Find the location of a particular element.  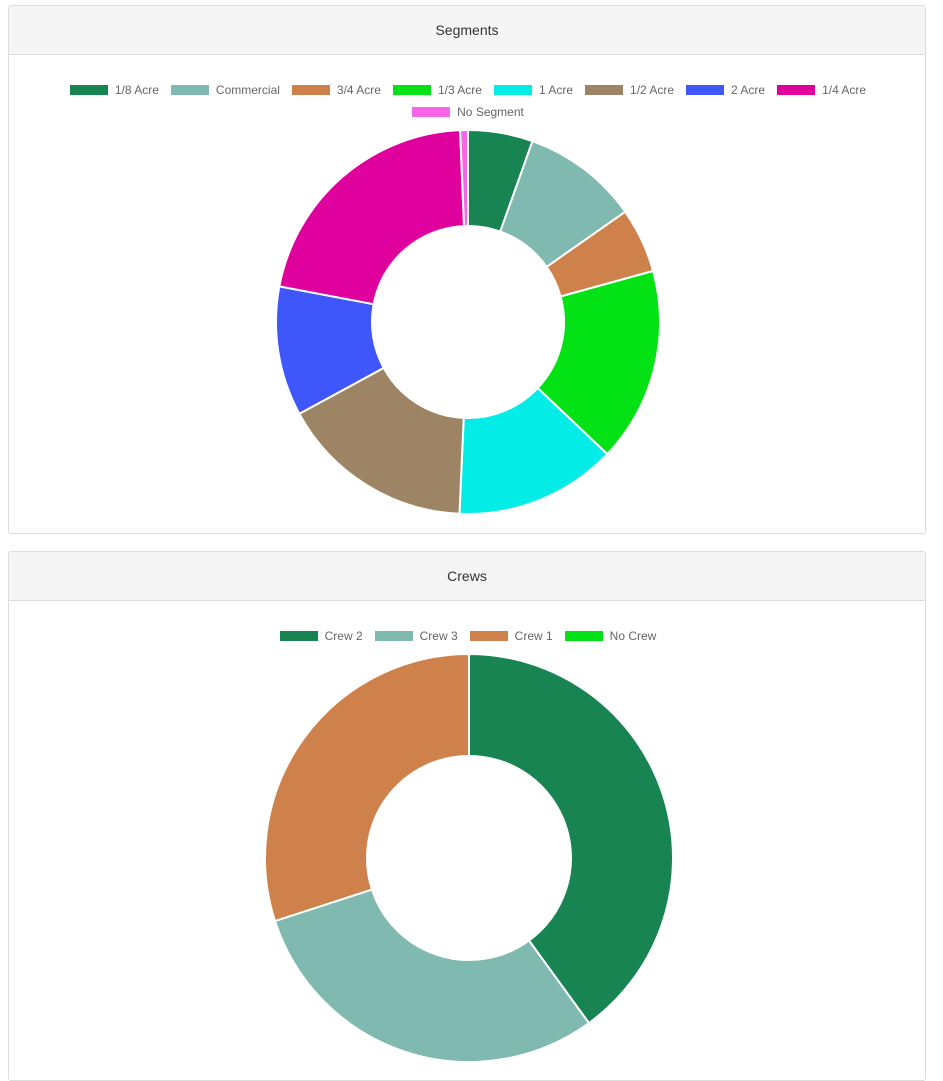

legend-label: Crew 3 is located at coordinates (438, 636).